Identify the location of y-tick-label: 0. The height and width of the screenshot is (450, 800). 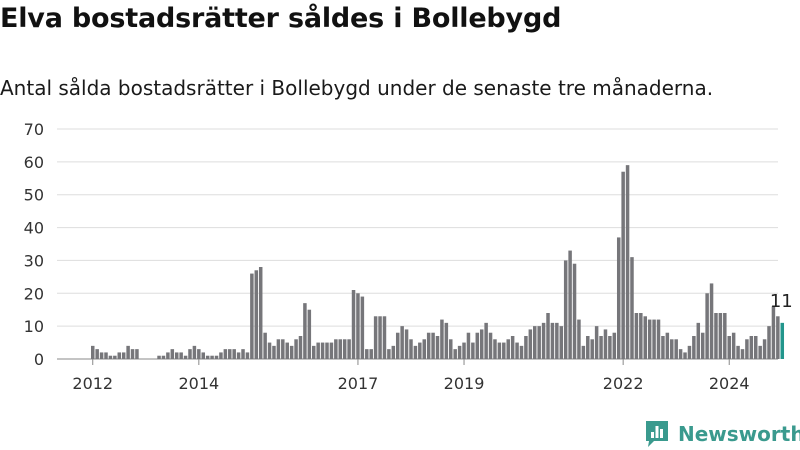
(39, 359).